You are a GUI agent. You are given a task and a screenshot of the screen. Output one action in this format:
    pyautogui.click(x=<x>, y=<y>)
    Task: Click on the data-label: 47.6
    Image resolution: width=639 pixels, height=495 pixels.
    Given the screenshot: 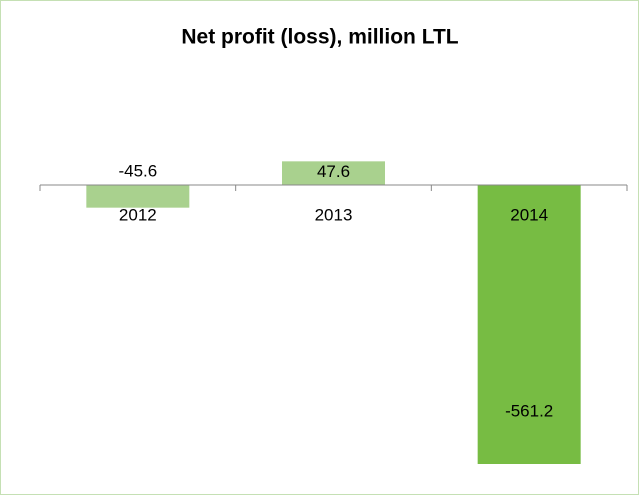 What is the action you would take?
    pyautogui.click(x=333, y=171)
    